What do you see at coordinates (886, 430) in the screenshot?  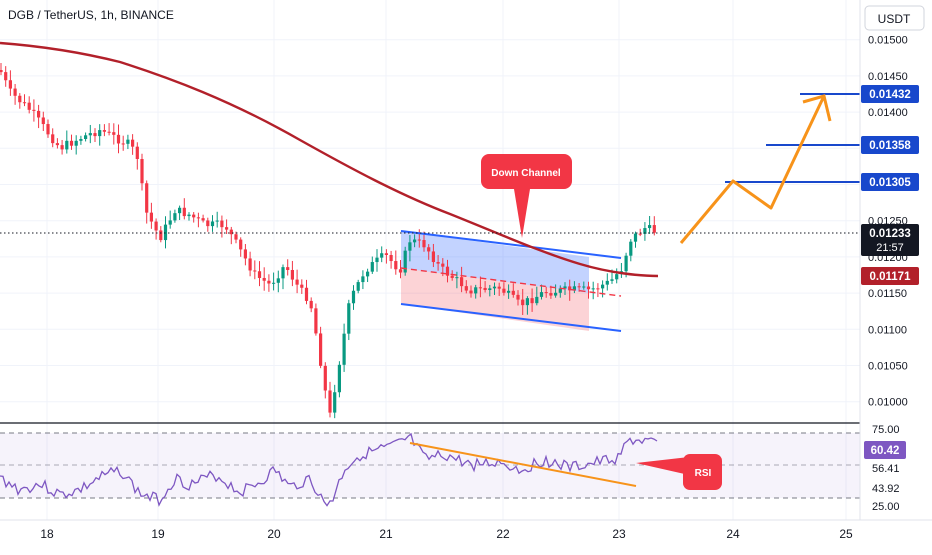 I see `rsi-tick-75: 75.00` at bounding box center [886, 430].